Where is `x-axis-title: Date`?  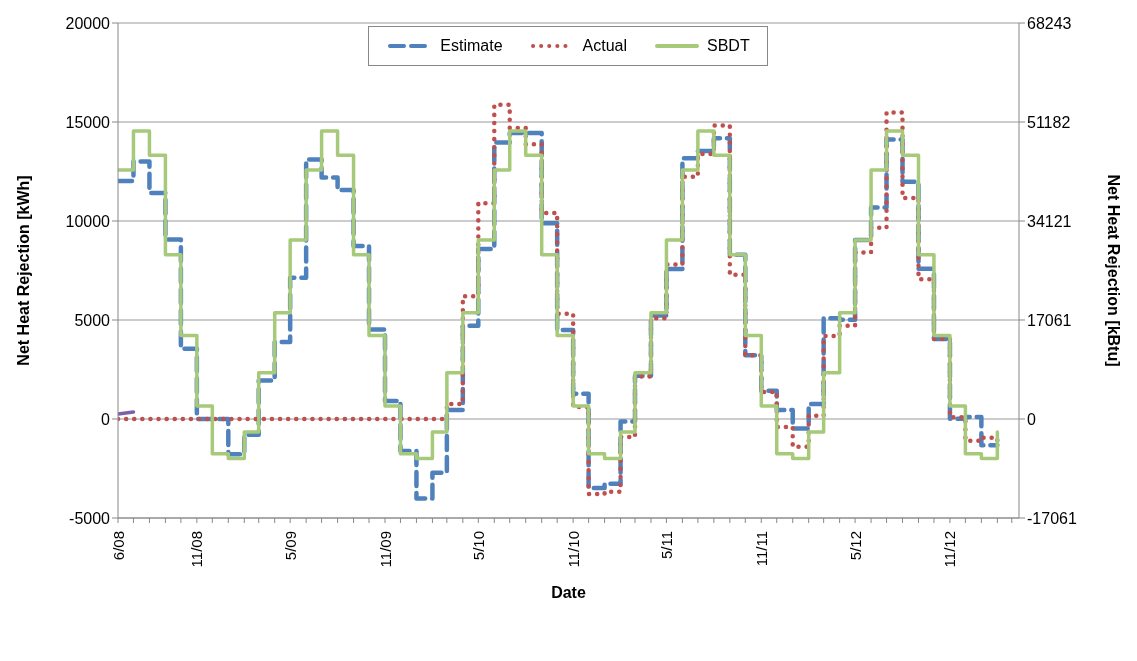 x-axis-title: Date is located at coordinates (568, 592).